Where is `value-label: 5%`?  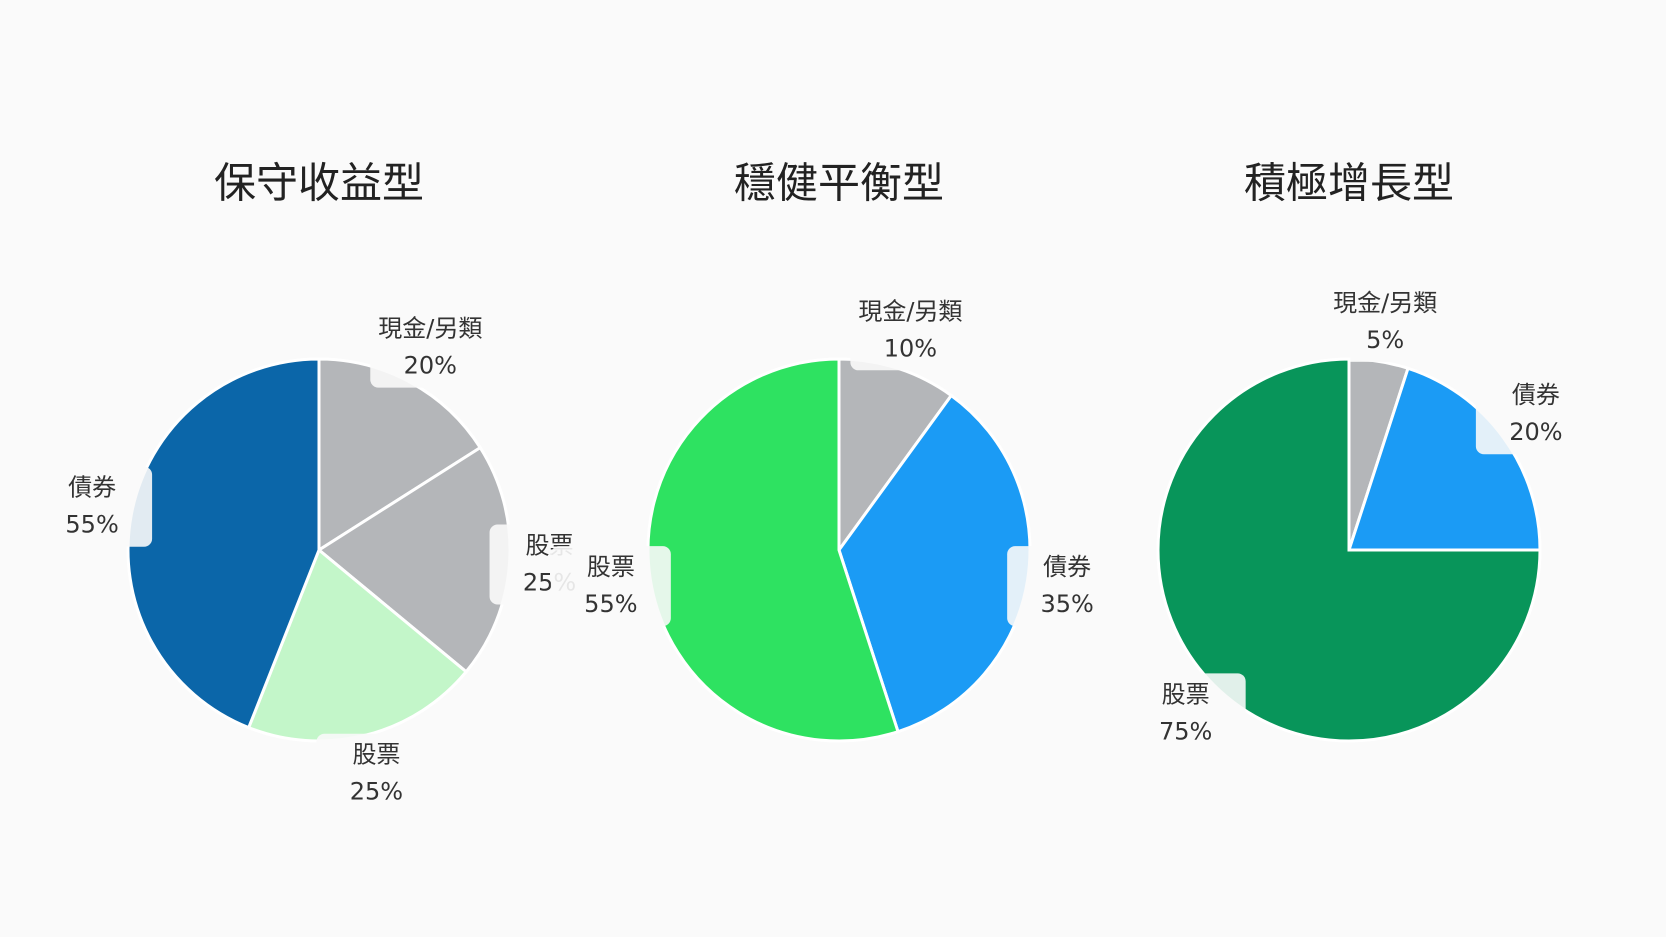 value-label: 5% is located at coordinates (1385, 340).